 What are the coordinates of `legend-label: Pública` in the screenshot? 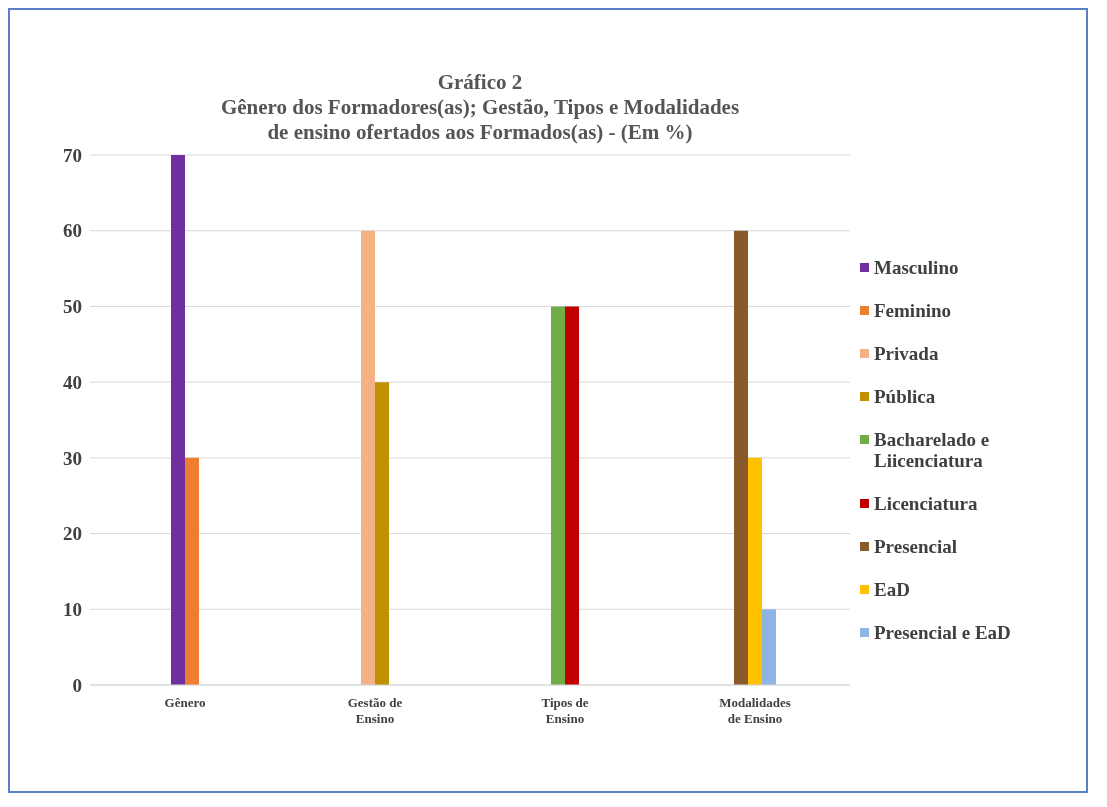 It's located at (905, 396).